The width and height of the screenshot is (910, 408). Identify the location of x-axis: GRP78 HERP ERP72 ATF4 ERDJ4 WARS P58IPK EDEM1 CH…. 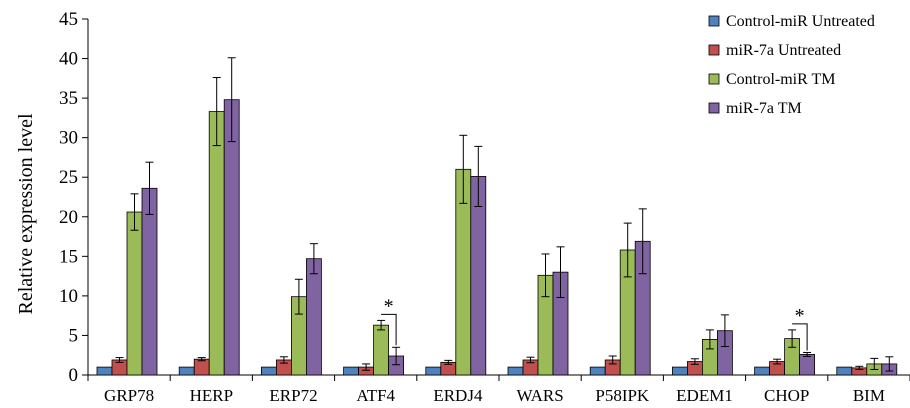
(498, 389).